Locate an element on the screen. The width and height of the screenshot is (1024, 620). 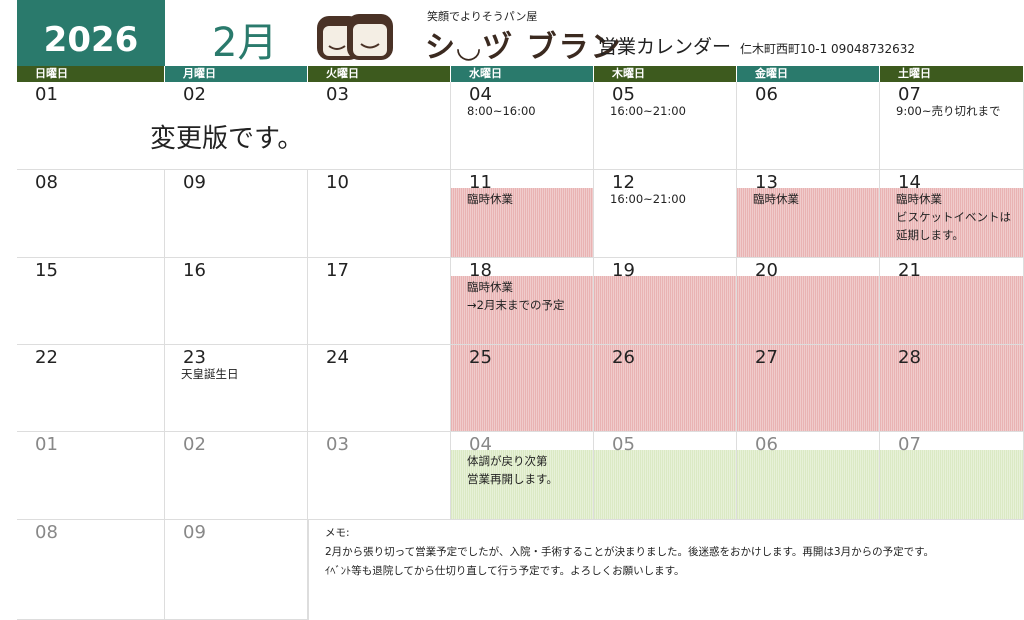
memo-area is located at coordinates (666, 570).